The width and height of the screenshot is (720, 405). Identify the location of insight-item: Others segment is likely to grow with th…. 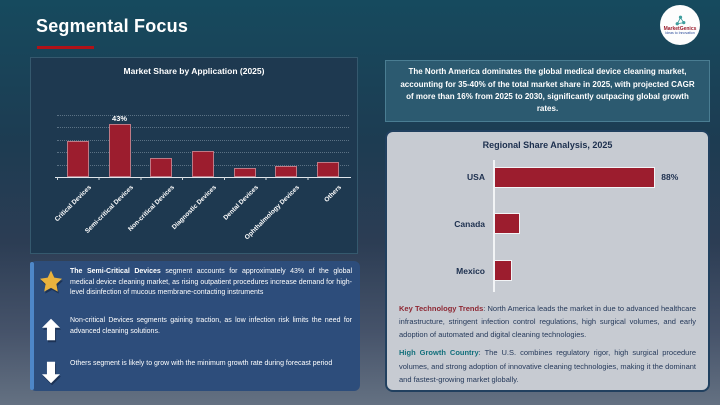
(195, 371).